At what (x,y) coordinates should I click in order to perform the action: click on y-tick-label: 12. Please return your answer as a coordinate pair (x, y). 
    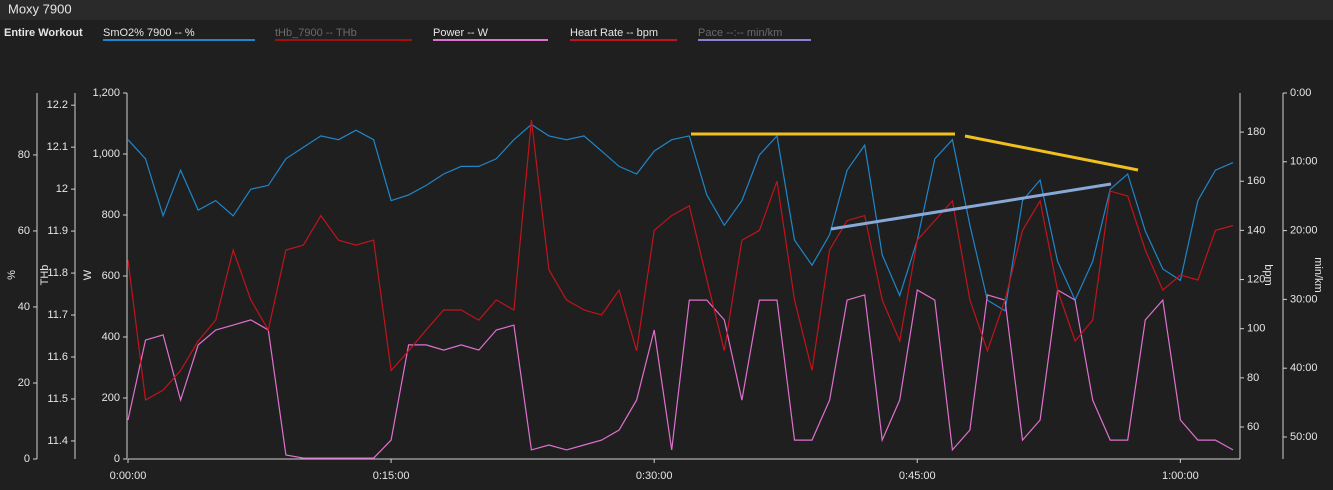
    Looking at the image, I should click on (62, 189).